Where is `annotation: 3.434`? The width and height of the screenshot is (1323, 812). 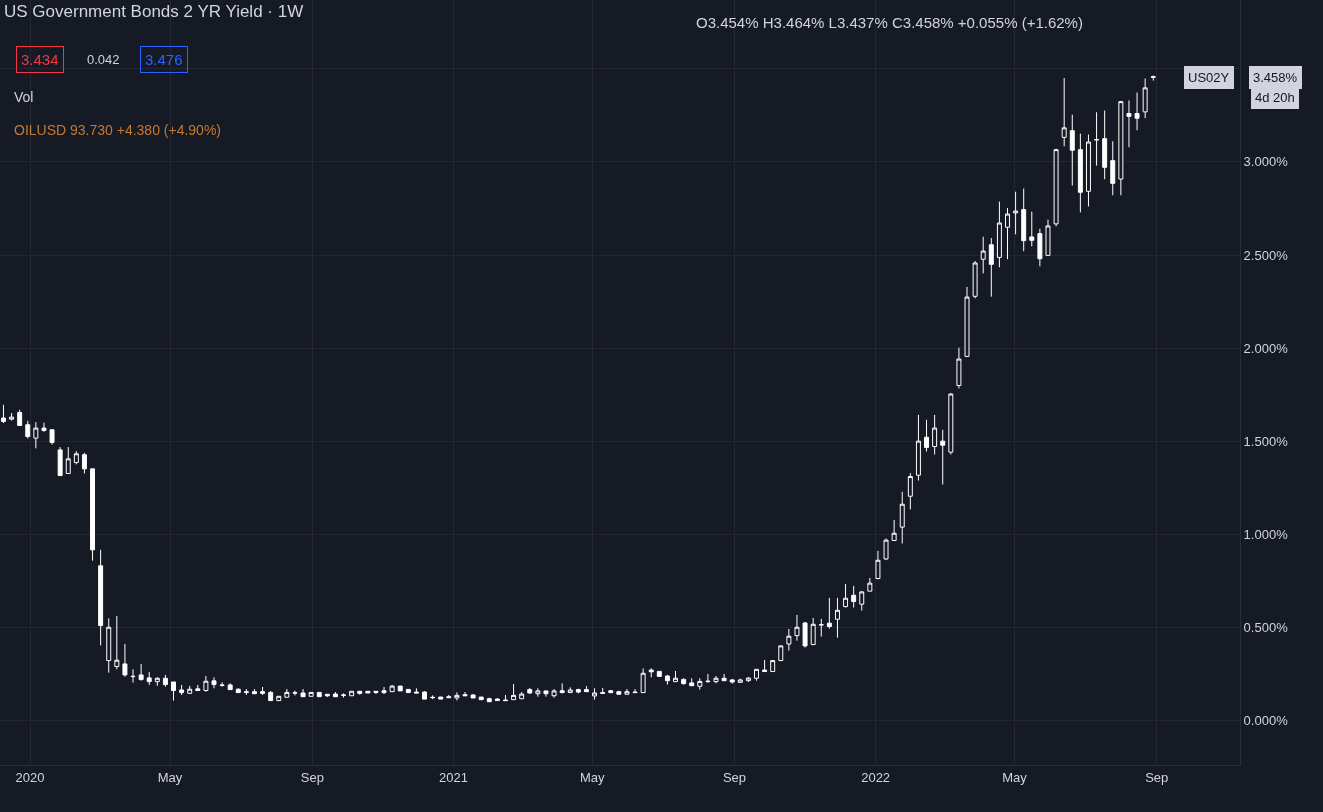 annotation: 3.434 is located at coordinates (40, 59).